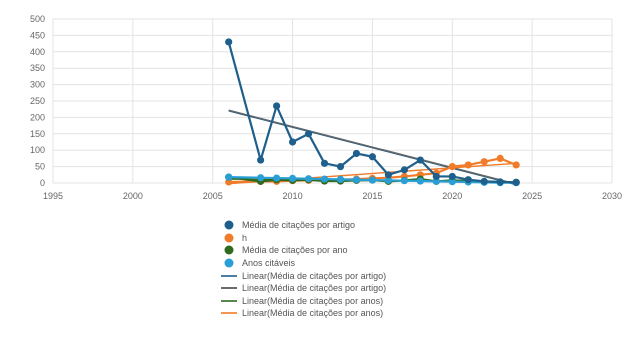 This screenshot has width=631, height=337. Describe the element at coordinates (37, 52) in the screenshot. I see `y-tick-label: 400` at that location.